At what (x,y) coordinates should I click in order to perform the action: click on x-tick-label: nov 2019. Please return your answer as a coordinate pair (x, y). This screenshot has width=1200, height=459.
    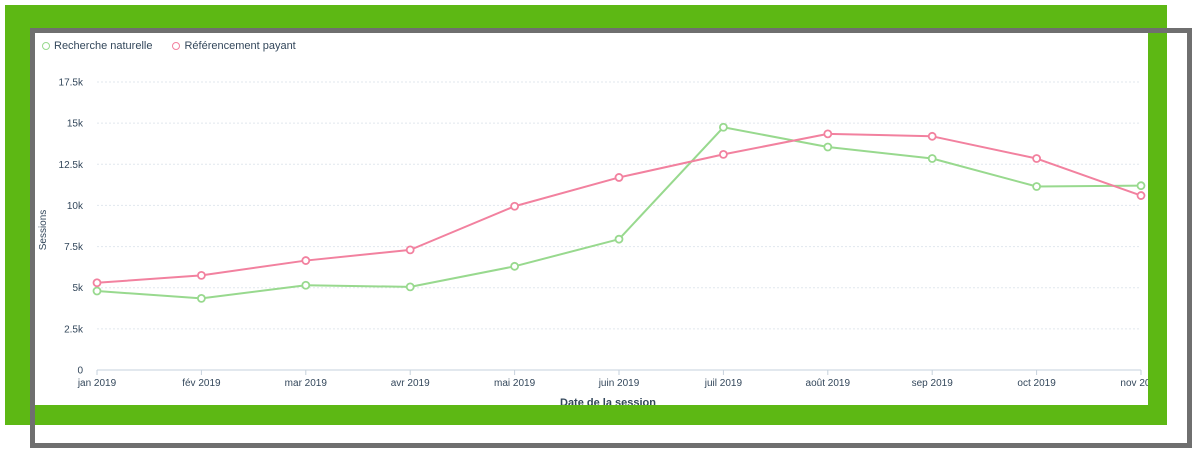
    Looking at the image, I should click on (1134, 383).